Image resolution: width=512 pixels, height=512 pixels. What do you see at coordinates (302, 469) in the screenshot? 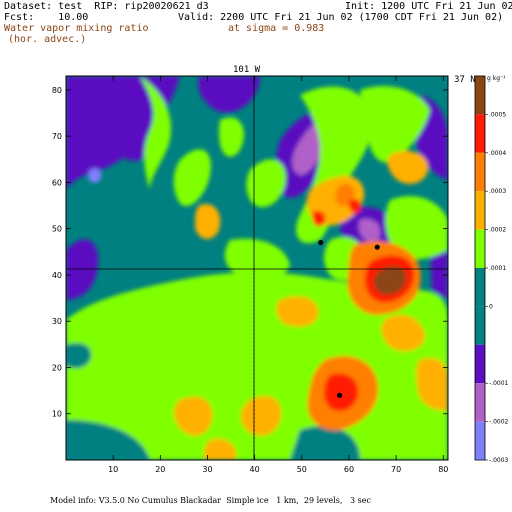
I see `x-tick-label: 50` at bounding box center [302, 469].